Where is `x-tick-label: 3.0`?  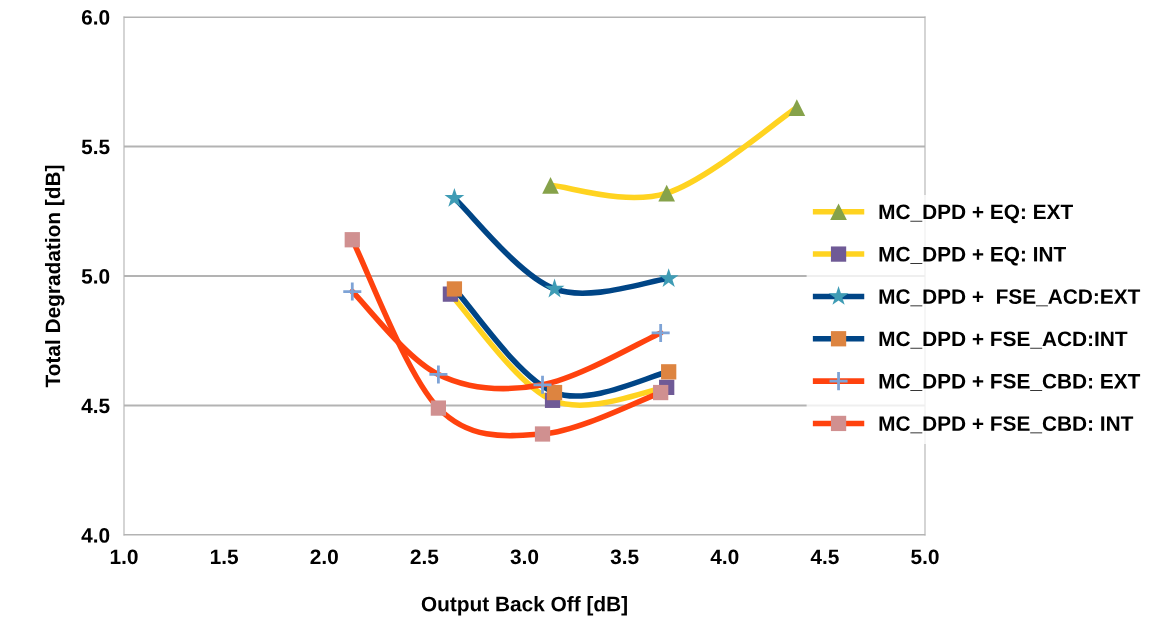 x-tick-label: 3.0 is located at coordinates (524, 557).